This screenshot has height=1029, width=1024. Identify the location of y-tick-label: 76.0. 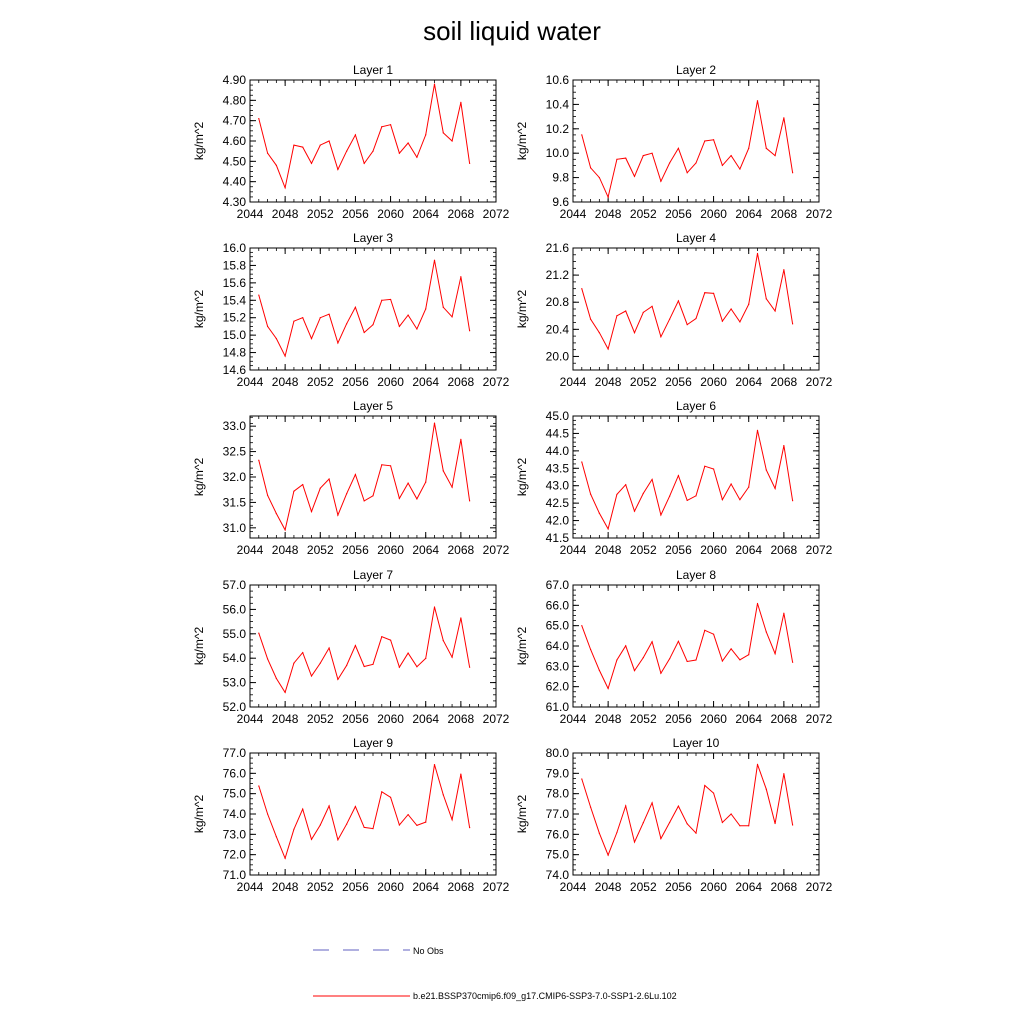
(235, 773).